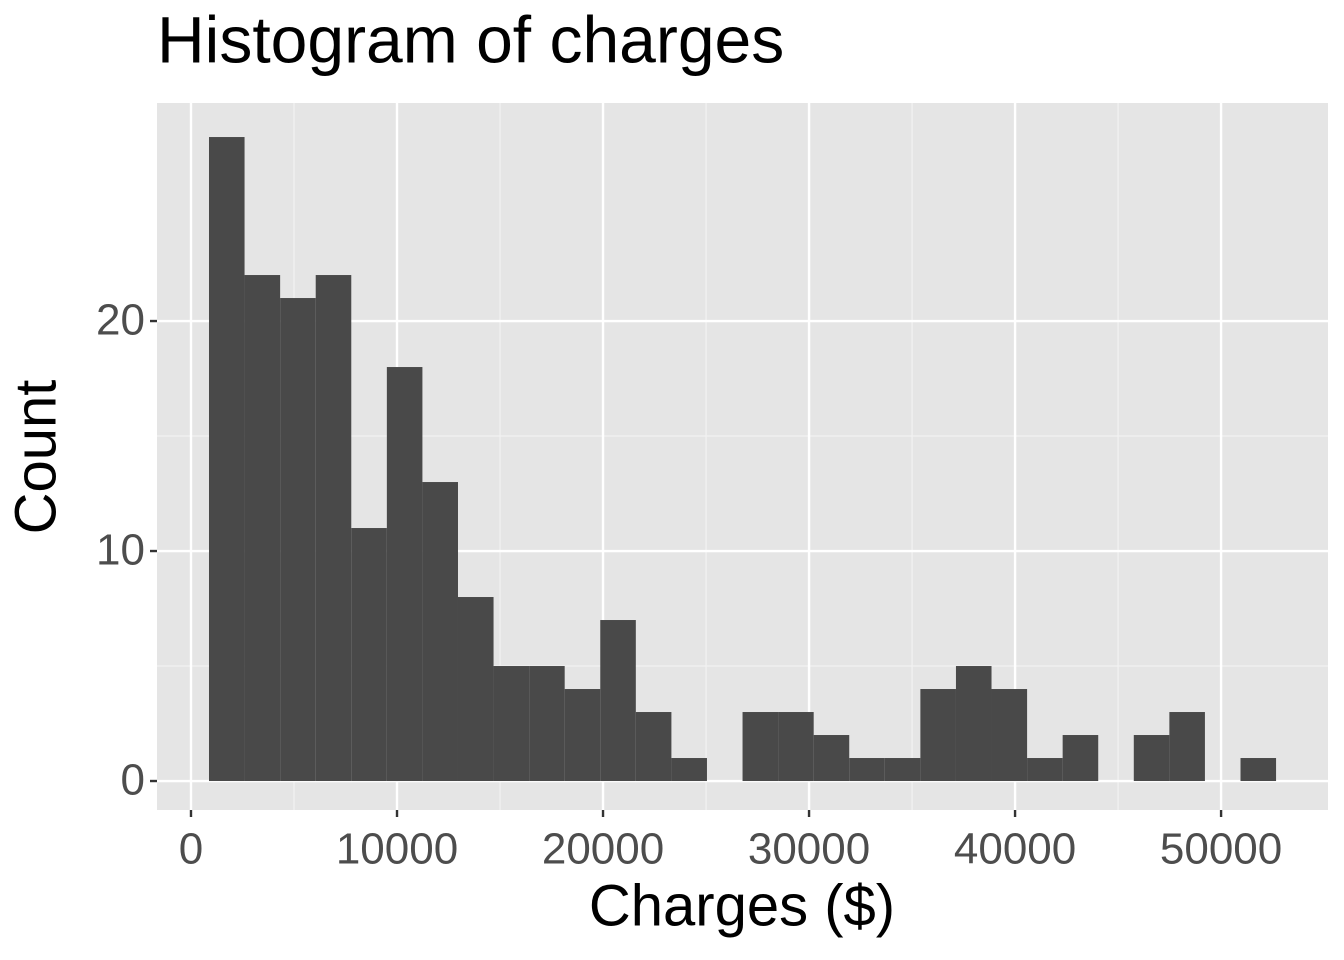 The height and width of the screenshot is (960, 1344). Describe the element at coordinates (809, 849) in the screenshot. I see `x-tick-label: 30000` at that location.